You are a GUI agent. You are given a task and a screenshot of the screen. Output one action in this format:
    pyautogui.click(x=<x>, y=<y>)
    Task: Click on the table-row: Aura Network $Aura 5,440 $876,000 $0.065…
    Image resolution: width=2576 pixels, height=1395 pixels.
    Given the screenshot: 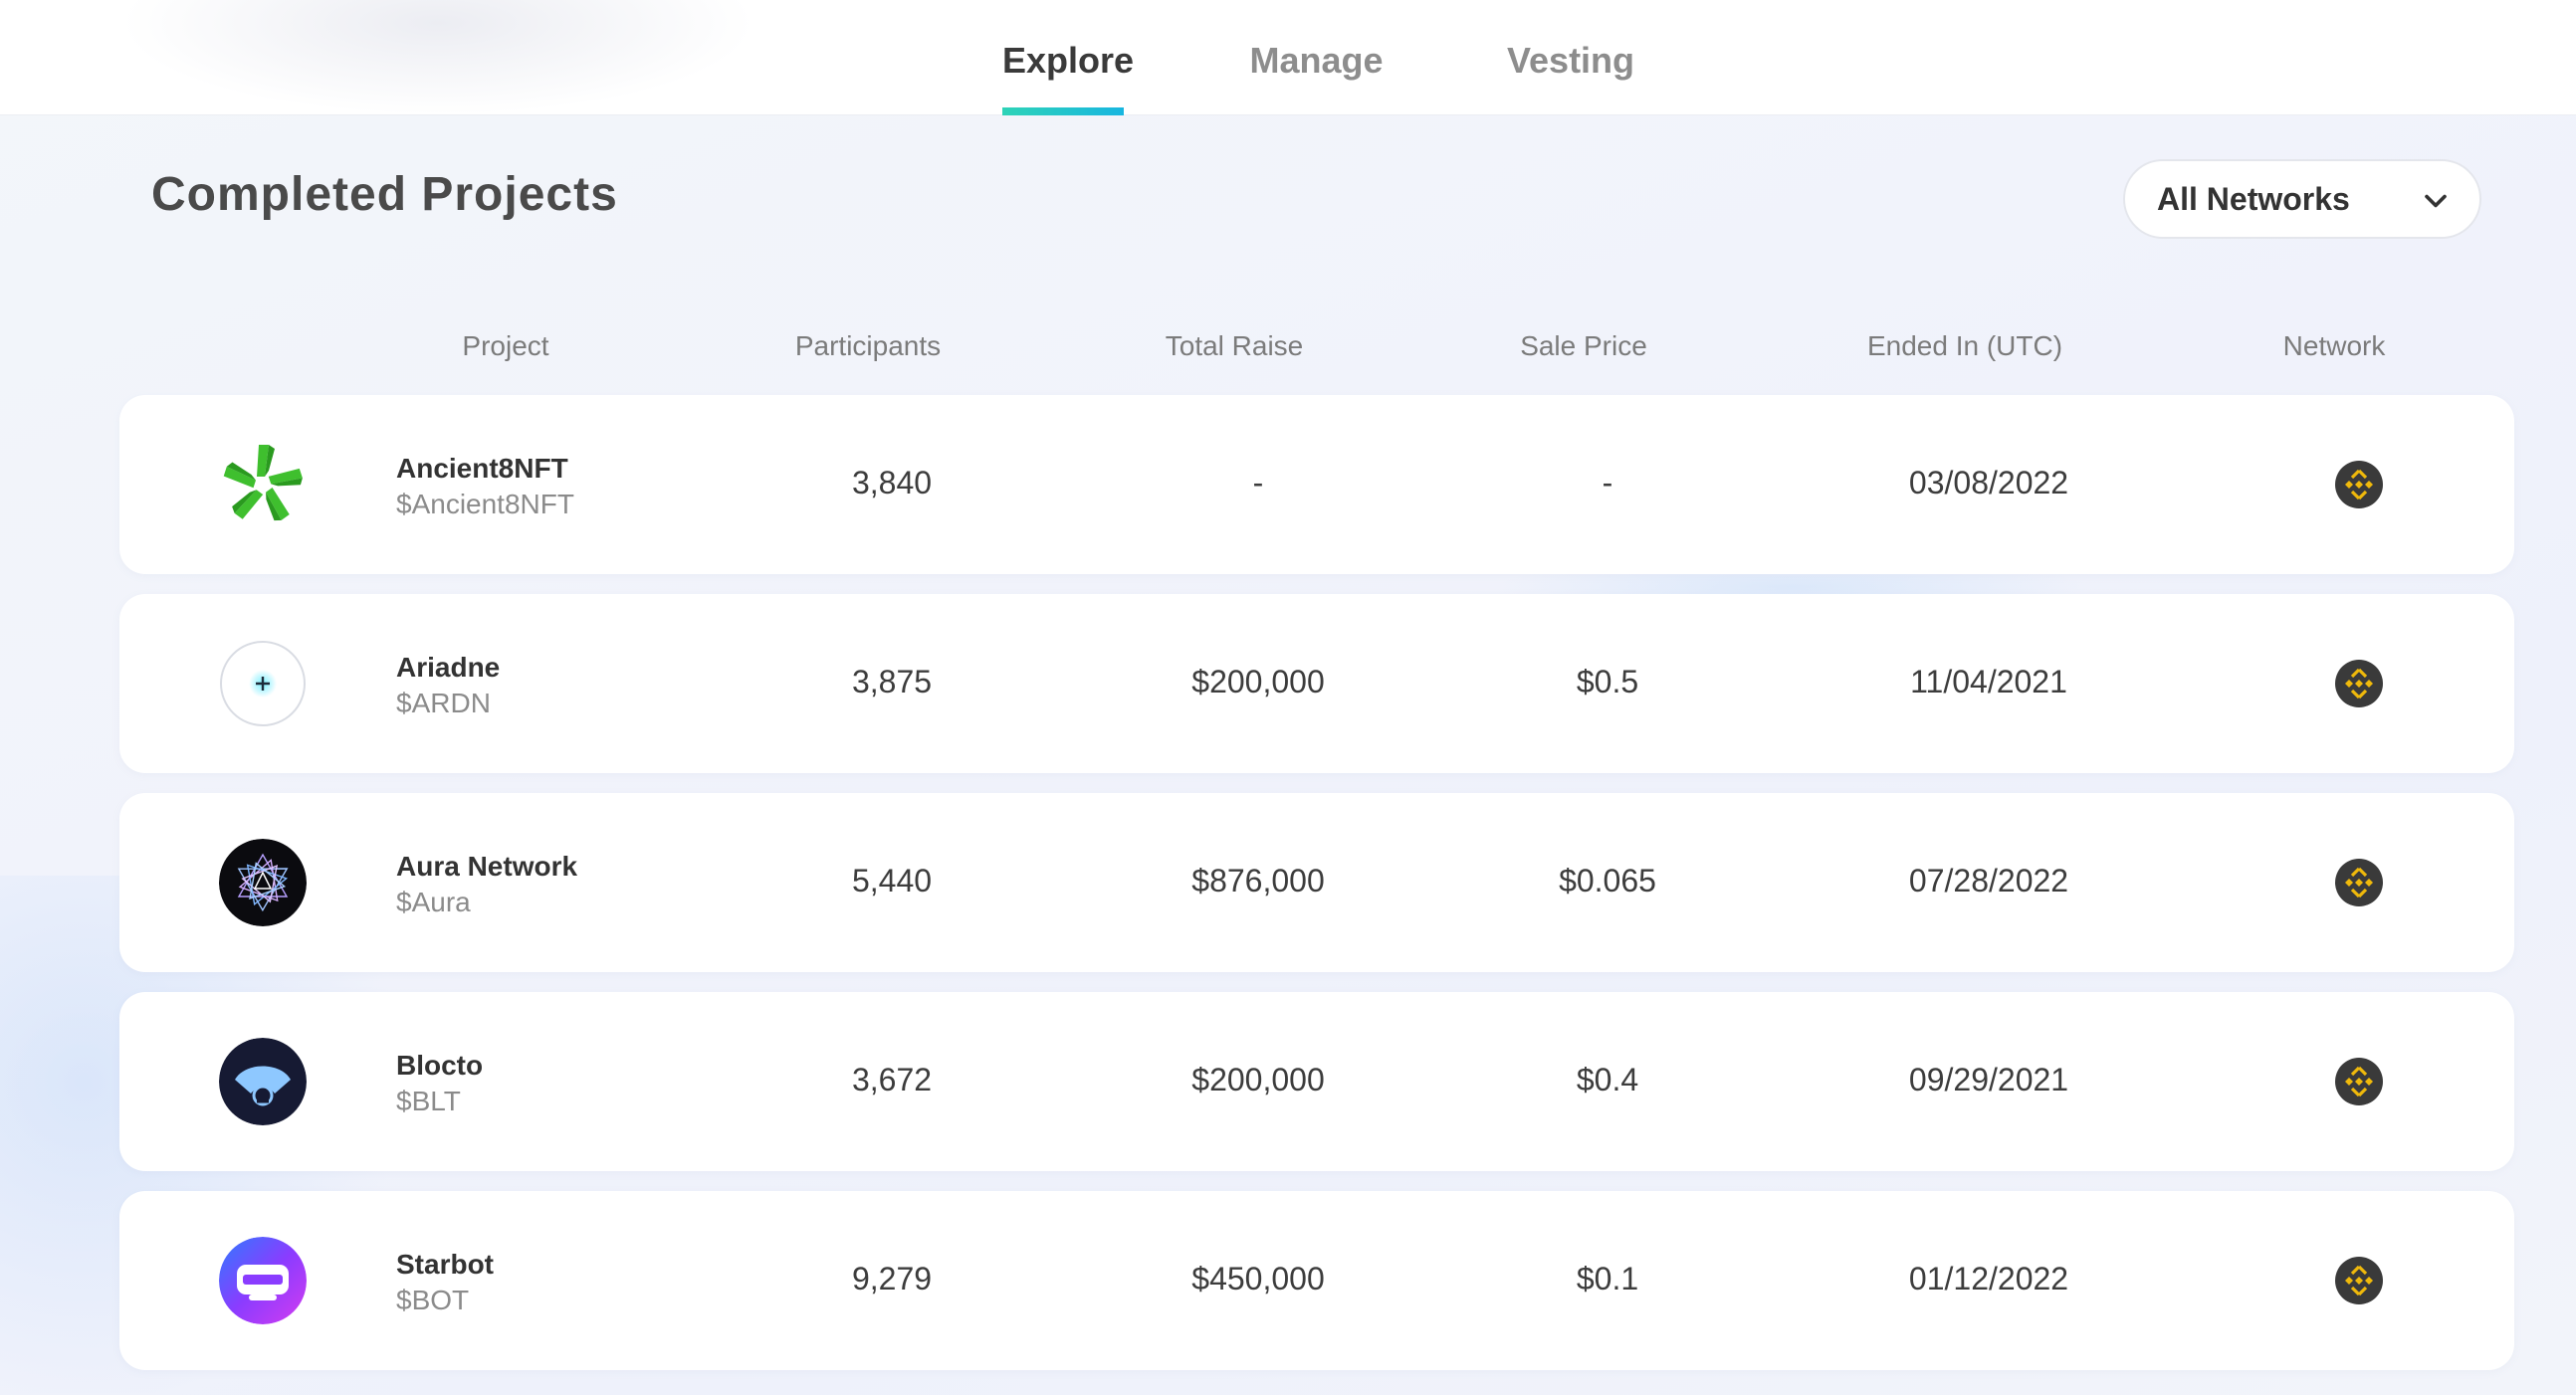 What is the action you would take?
    pyautogui.click(x=1316, y=882)
    